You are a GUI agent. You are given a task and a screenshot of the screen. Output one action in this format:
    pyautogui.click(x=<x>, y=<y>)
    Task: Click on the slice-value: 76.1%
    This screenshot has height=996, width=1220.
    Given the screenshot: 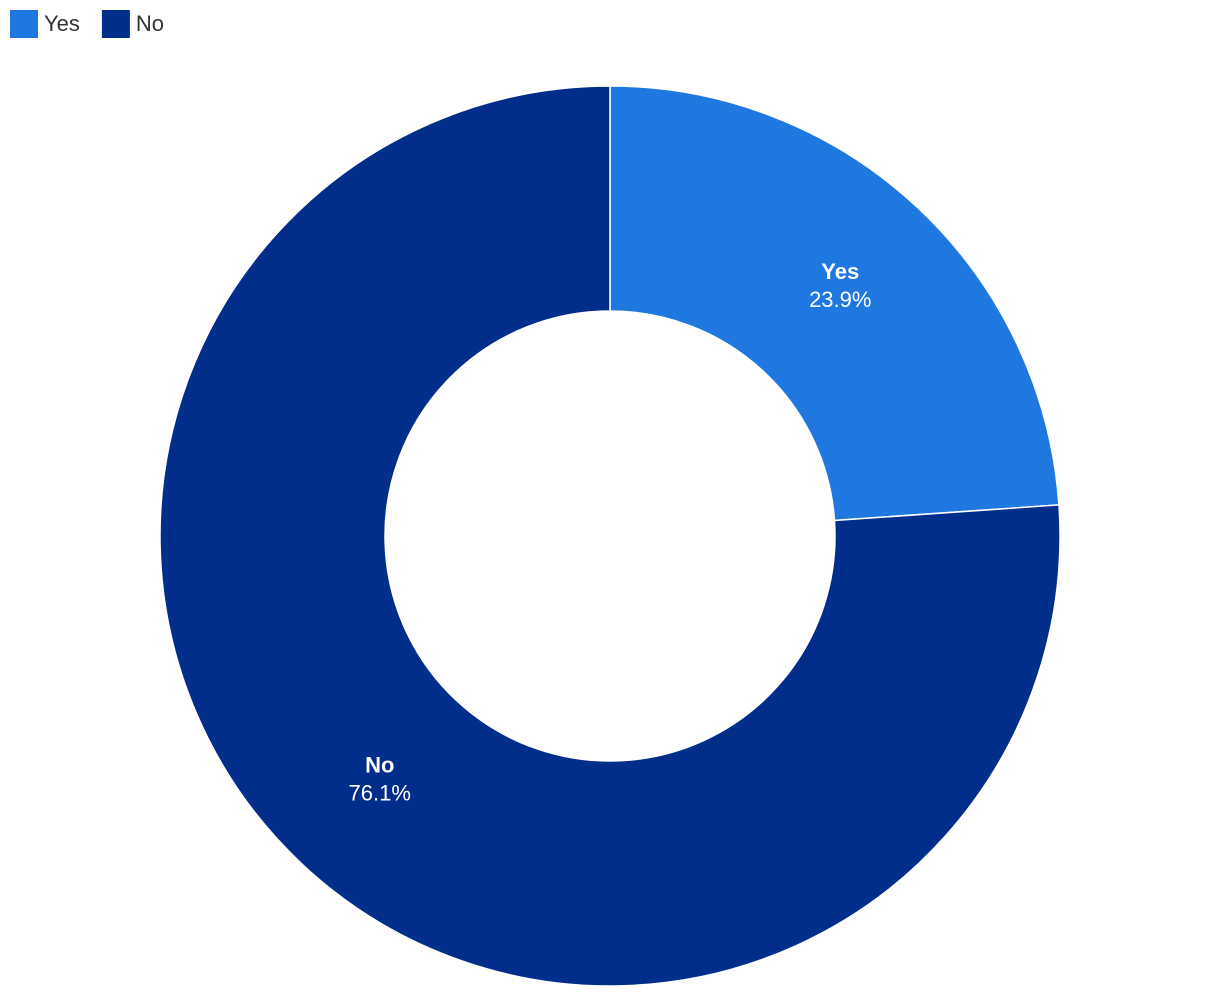 What is the action you would take?
    pyautogui.click(x=380, y=793)
    